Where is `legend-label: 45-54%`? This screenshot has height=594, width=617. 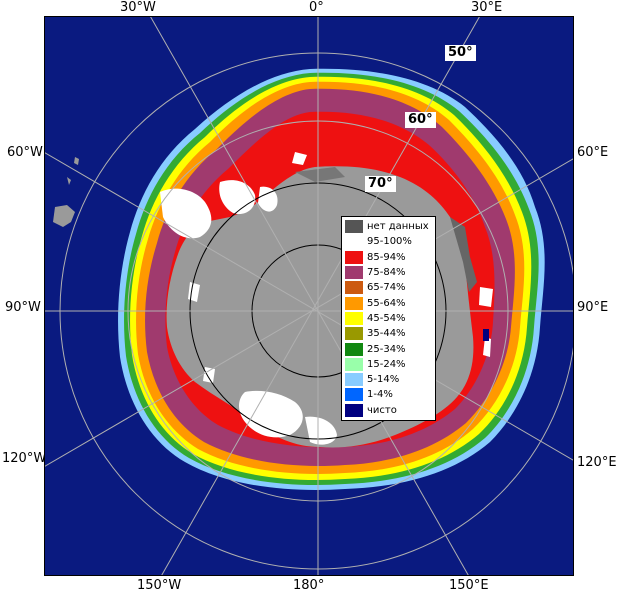
legend-label: 45-54% is located at coordinates (386, 318).